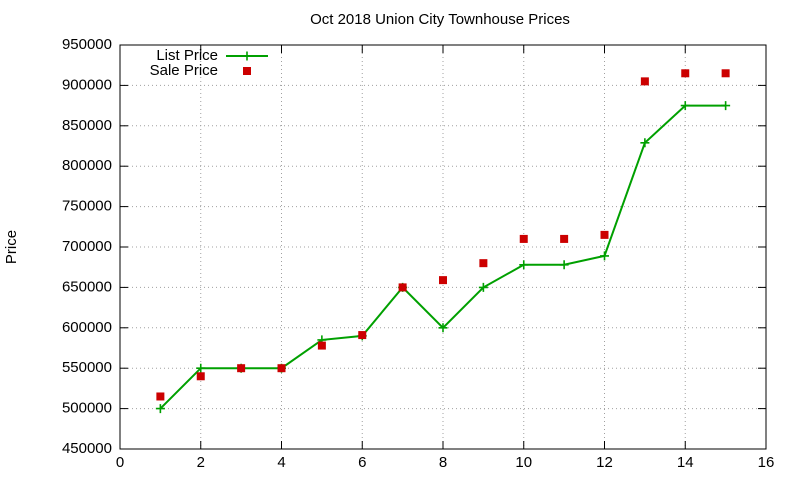 The width and height of the screenshot is (800, 480). I want to click on x-tick-label: 0, so click(120, 462).